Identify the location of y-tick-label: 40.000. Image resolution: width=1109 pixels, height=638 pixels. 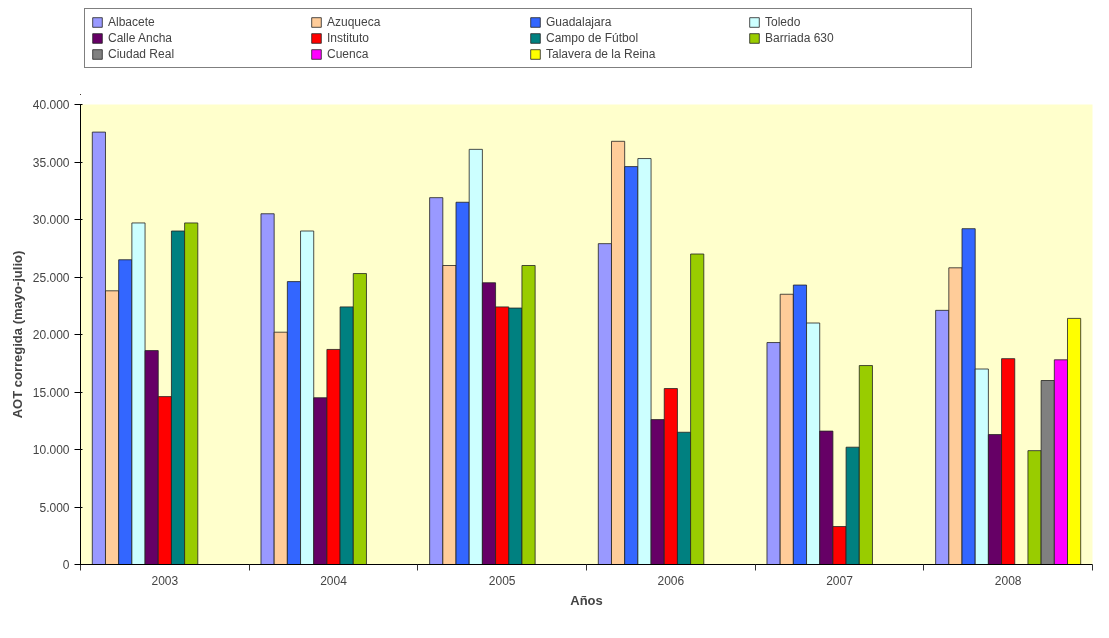
(51, 105).